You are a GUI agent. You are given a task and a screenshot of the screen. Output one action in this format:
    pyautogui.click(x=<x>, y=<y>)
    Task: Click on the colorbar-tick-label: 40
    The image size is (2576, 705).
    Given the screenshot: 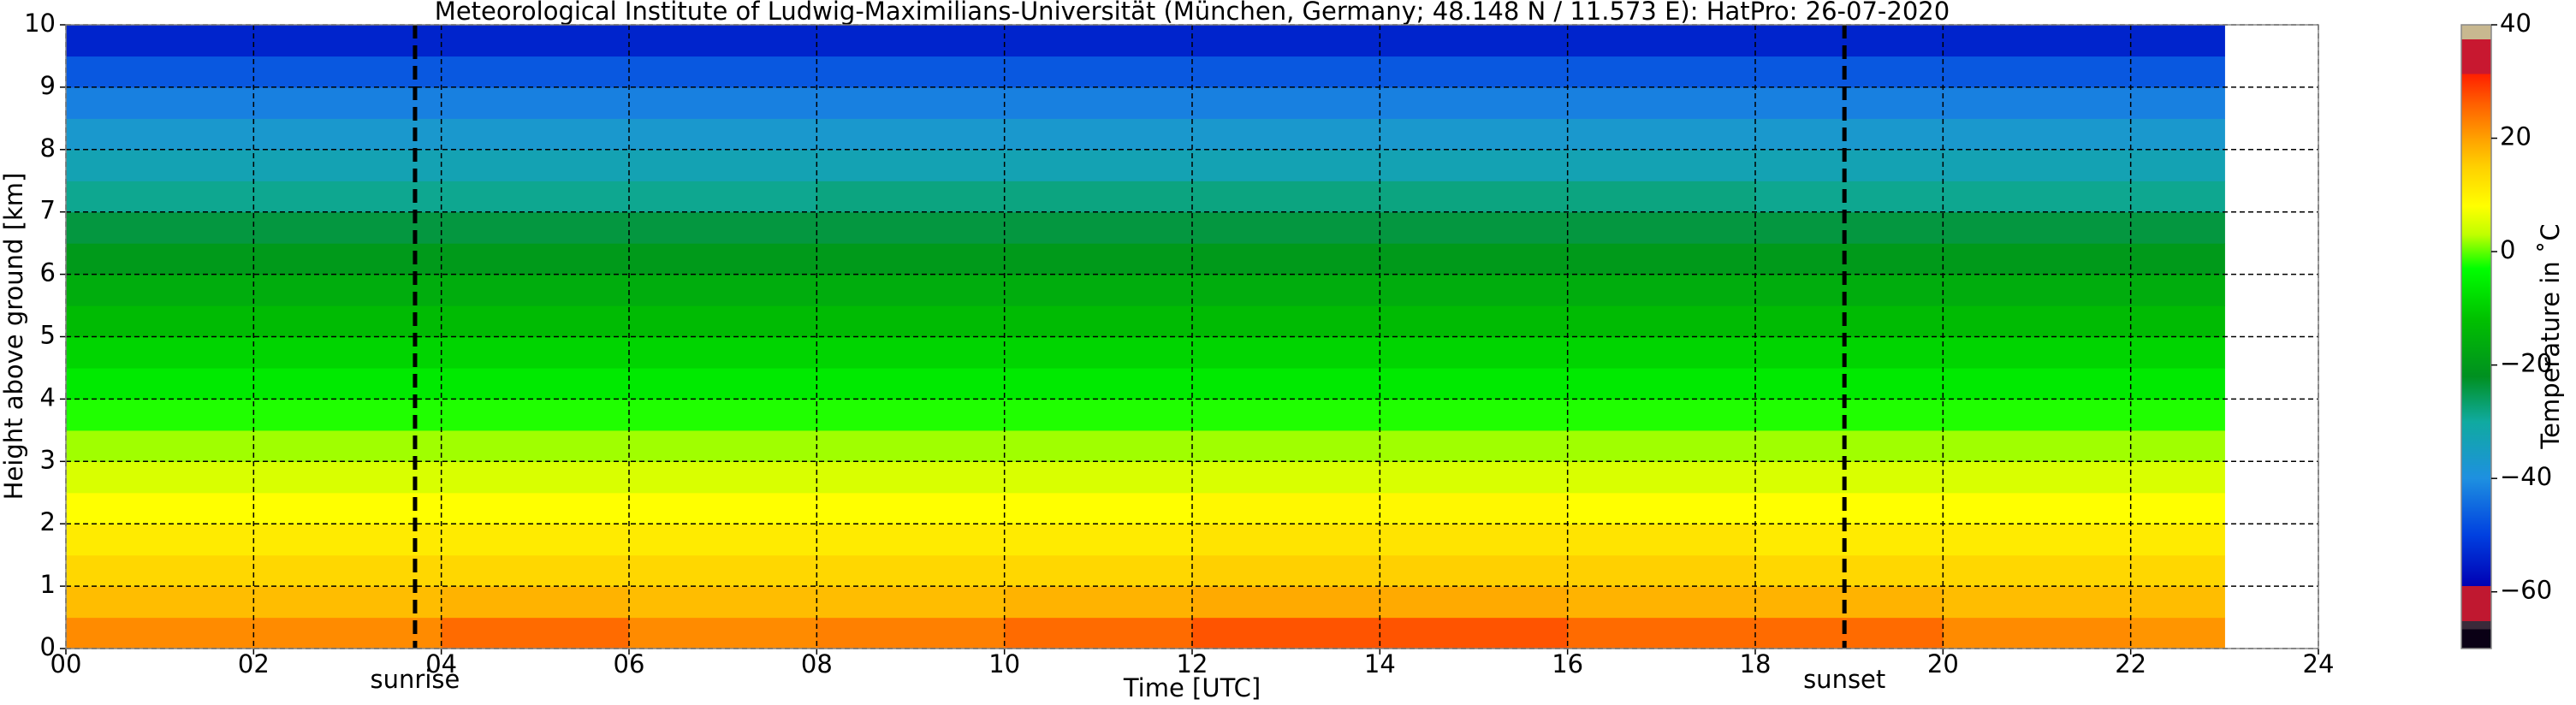 What is the action you would take?
    pyautogui.click(x=2515, y=23)
    